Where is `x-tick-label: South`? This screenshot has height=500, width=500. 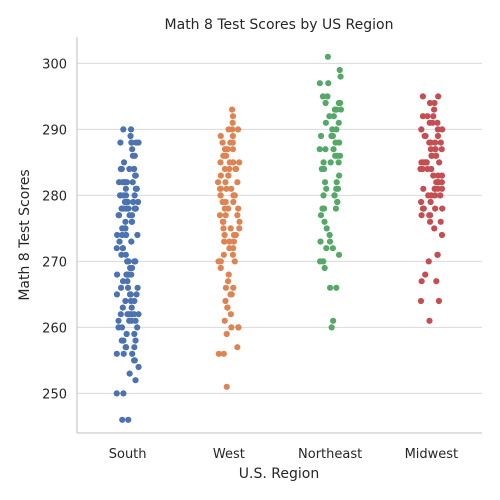
x-tick-label: South is located at coordinates (128, 454).